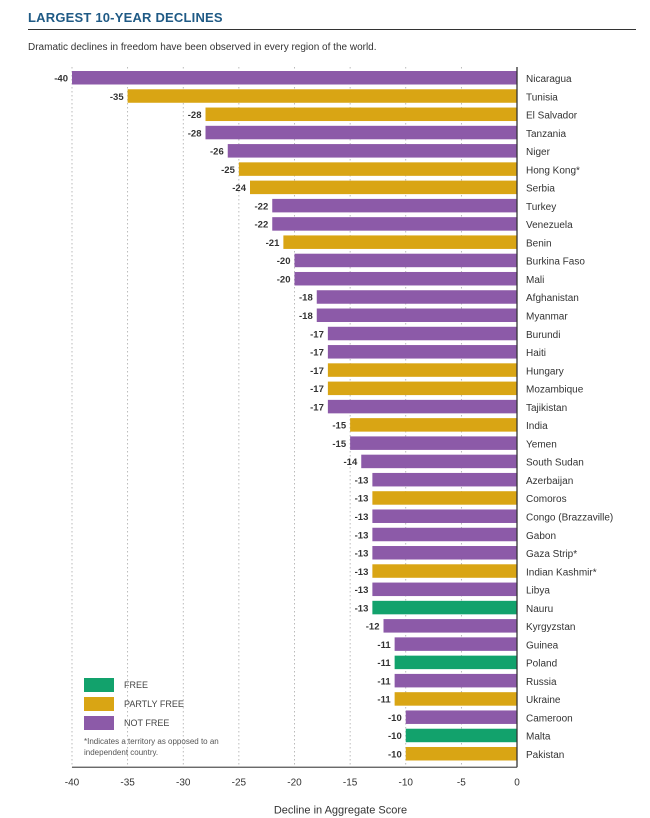  Describe the element at coordinates (540, 189) in the screenshot. I see `category-label: Serbia` at that location.